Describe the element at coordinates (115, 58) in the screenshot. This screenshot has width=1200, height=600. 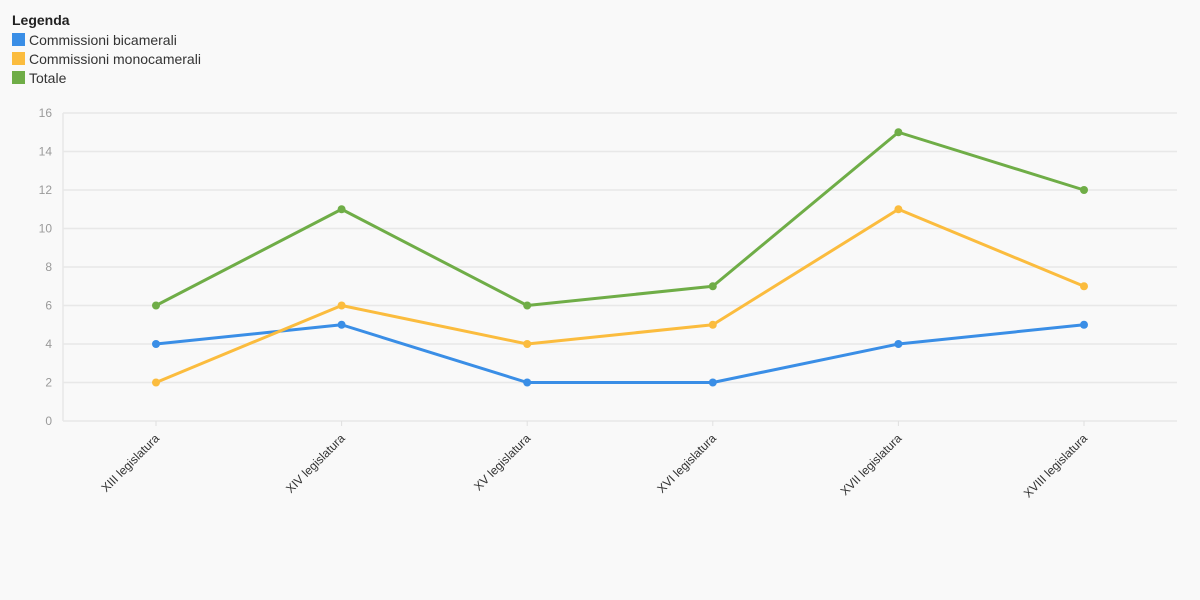
I see `legend-label-monocamerali: Commissioni monocamerali` at that location.